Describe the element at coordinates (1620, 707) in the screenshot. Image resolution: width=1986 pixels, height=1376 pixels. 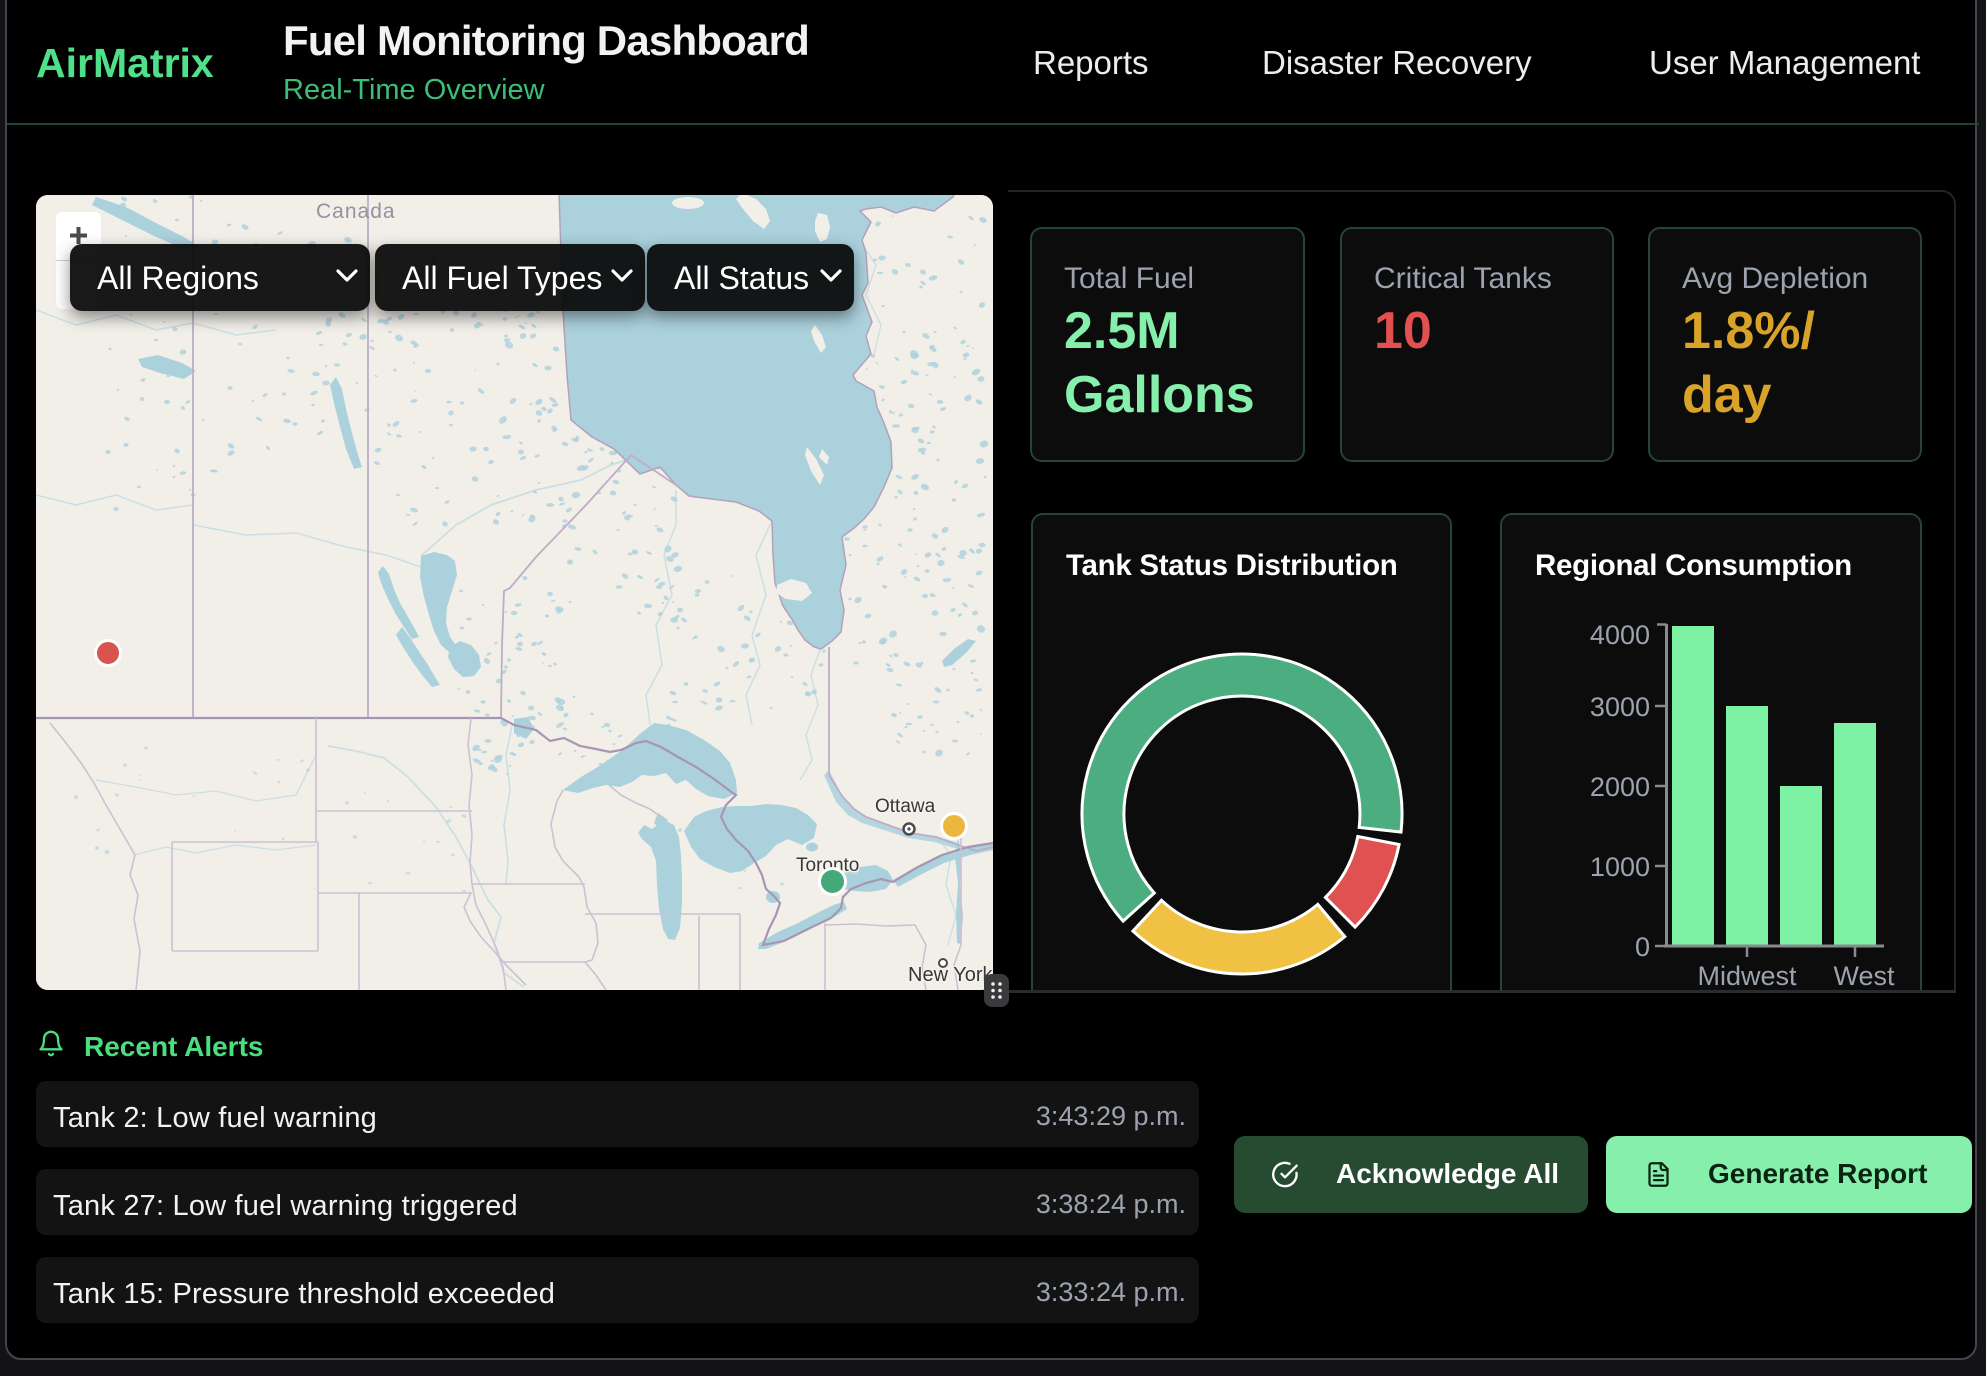
I see `svg-text: 3000` at that location.